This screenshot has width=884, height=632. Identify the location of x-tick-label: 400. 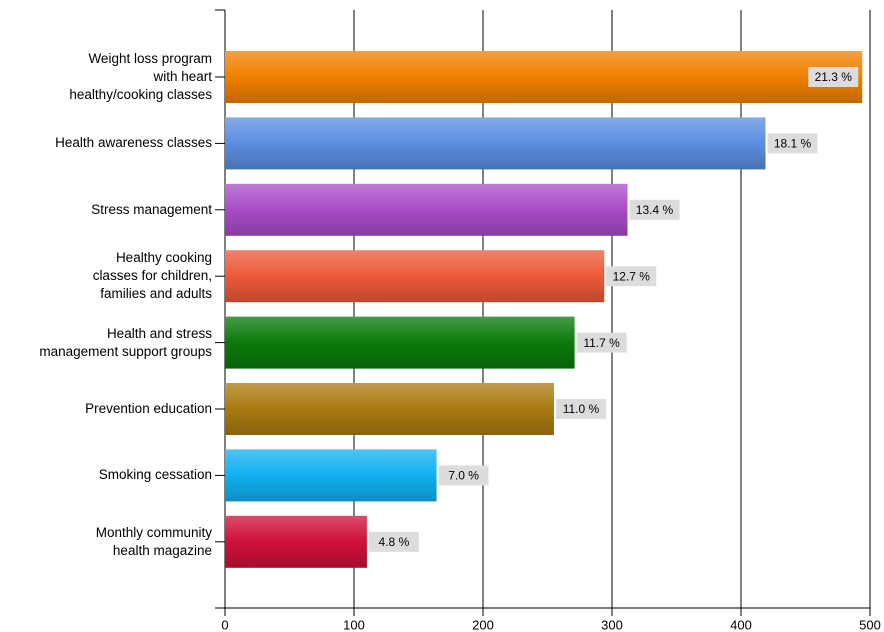
(741, 624).